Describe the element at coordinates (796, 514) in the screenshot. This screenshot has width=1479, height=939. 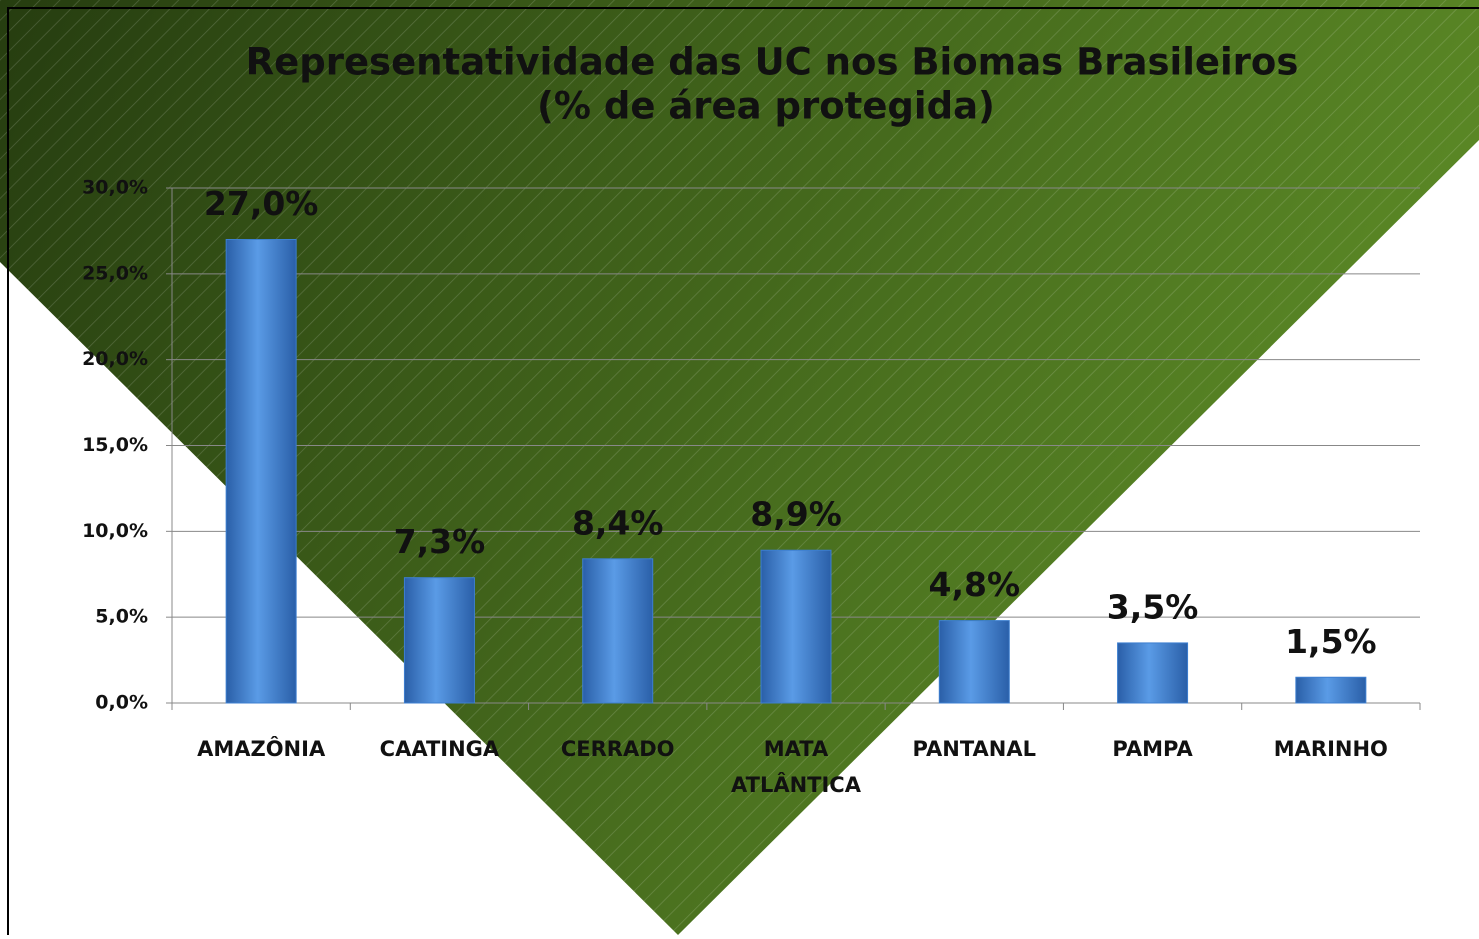
I see `value-label: 8,9%` at that location.